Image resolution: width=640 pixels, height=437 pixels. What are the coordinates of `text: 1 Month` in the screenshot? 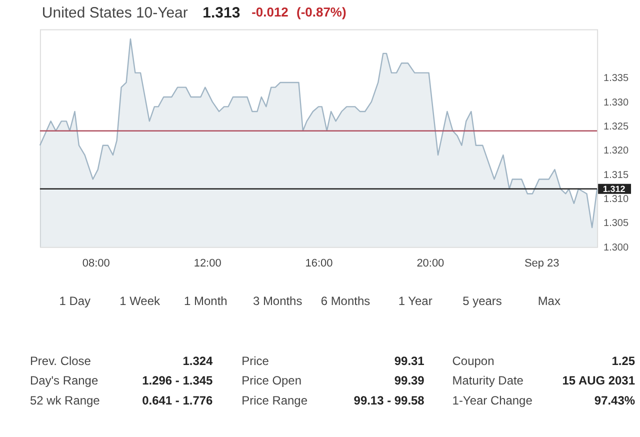 It's located at (206, 301).